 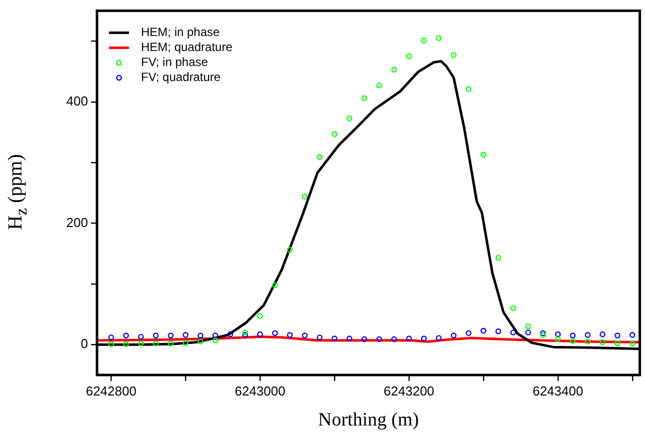 I want to click on y-tick-label: 0, so click(x=84, y=344).